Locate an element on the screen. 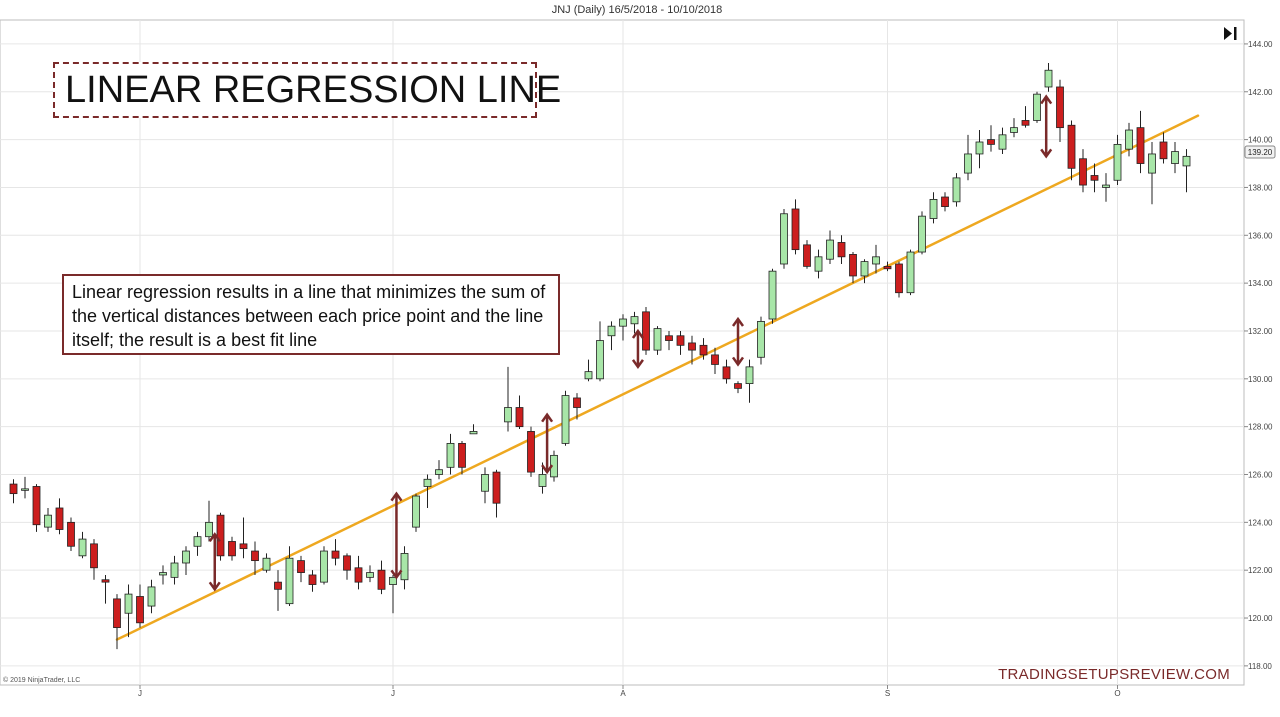 Image resolution: width=1280 pixels, height=717 pixels. y-tick-label: 120.00 is located at coordinates (1260, 618).